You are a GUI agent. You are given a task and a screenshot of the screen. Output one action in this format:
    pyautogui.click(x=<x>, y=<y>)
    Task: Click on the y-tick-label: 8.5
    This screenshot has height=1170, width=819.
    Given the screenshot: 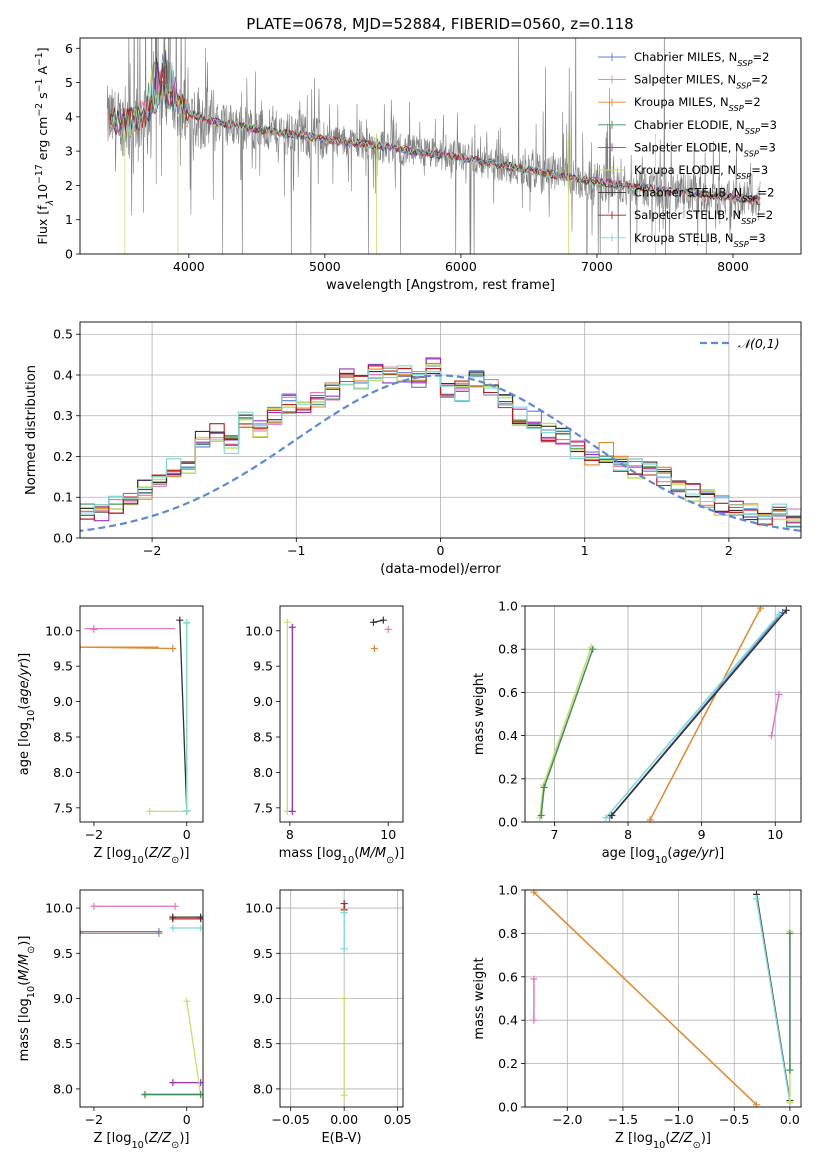 What is the action you would take?
    pyautogui.click(x=63, y=1043)
    